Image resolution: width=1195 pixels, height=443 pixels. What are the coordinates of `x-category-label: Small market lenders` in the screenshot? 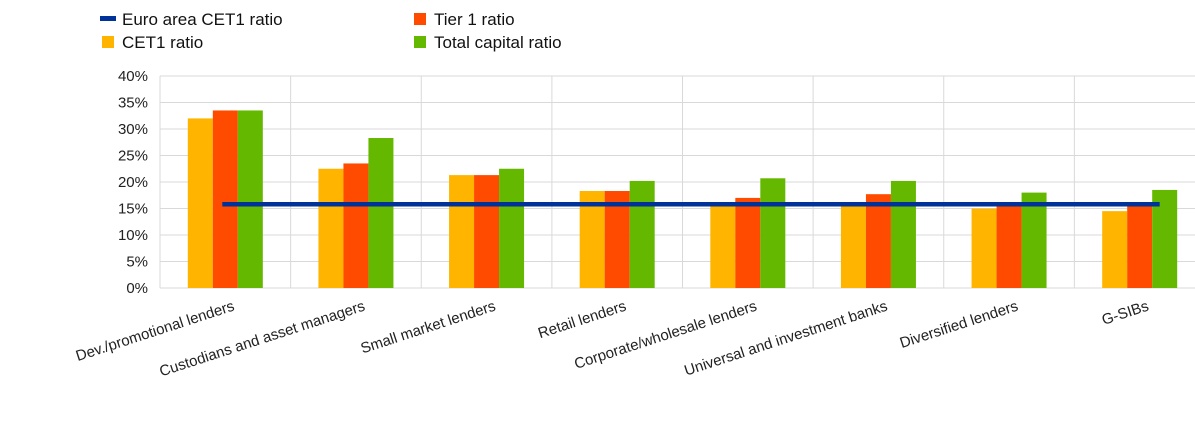 It's located at (428, 328).